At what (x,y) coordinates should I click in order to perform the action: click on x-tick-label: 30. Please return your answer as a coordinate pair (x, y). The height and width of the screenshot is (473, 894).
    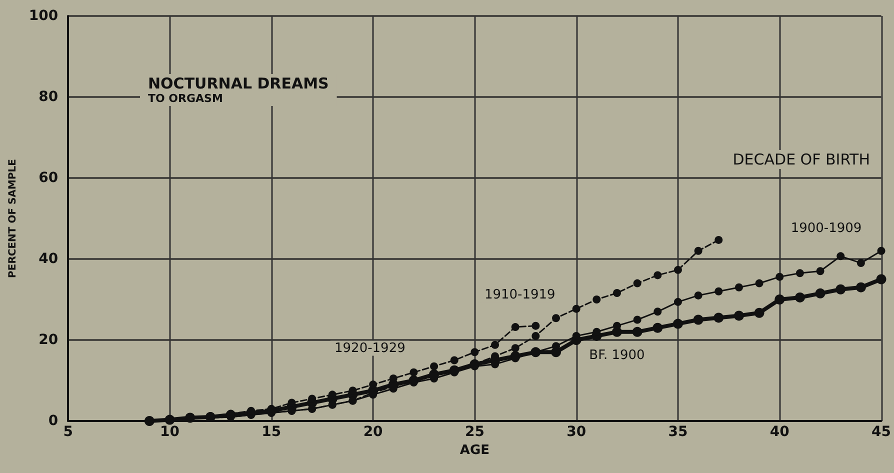
    Looking at the image, I should click on (576, 432).